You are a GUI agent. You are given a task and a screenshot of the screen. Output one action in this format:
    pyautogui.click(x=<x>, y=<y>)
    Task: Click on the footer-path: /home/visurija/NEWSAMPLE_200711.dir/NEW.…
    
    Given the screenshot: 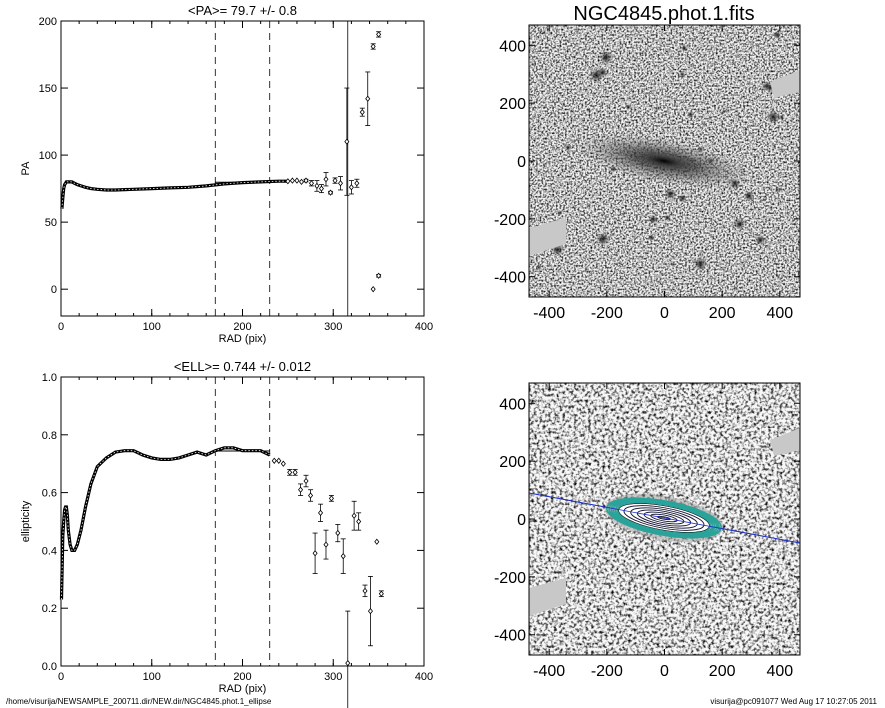 What is the action you would take?
    pyautogui.click(x=139, y=701)
    